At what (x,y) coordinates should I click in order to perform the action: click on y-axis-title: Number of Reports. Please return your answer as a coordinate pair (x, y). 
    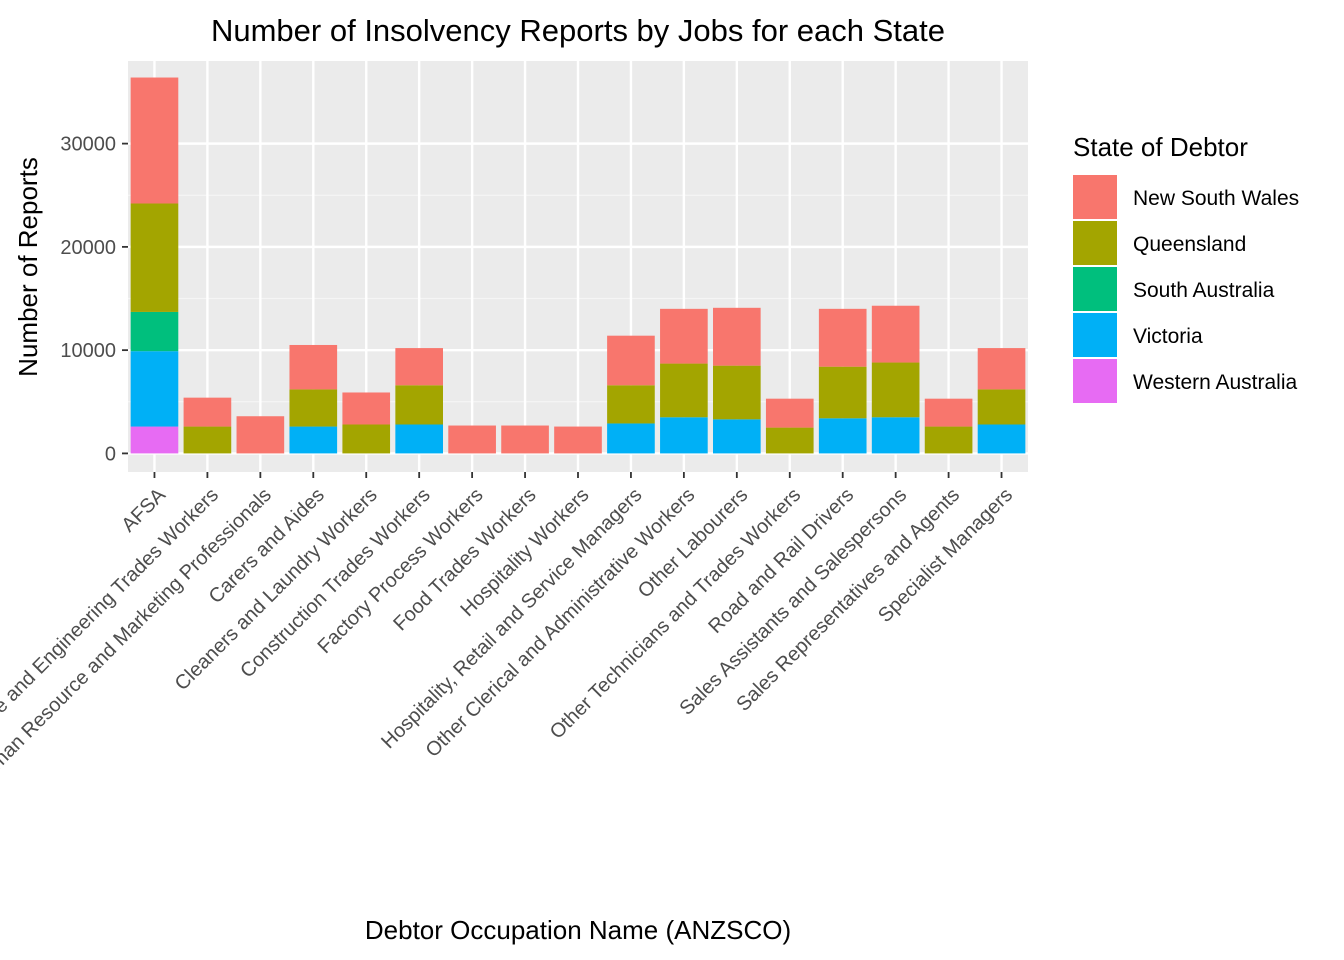
    Looking at the image, I should click on (28, 267).